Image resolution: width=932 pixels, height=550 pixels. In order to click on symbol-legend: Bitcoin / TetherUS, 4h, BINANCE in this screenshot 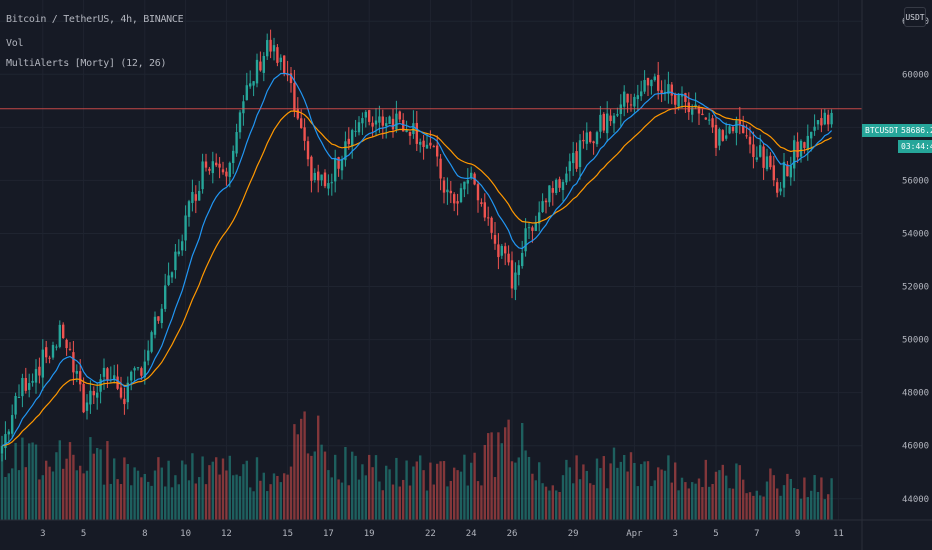, I will do `click(95, 19)`.